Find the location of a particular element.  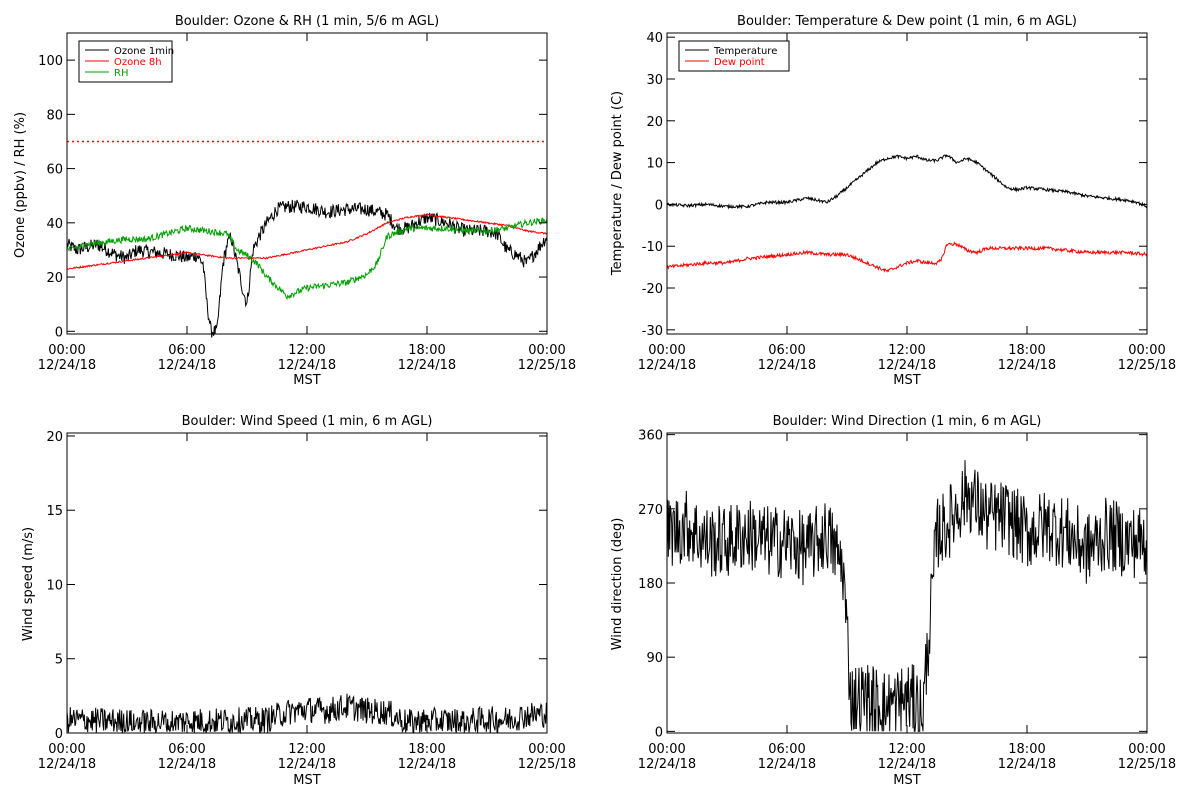

series-line-temperature is located at coordinates (907, 182).